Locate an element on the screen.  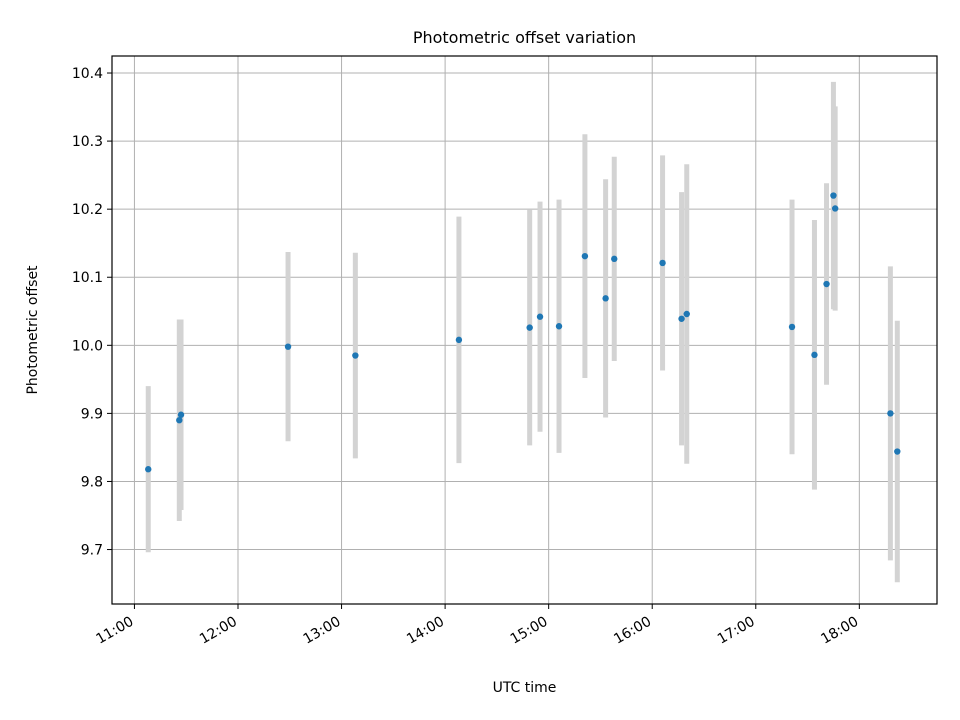
y-tick-label: 10.2 is located at coordinates (87, 210).